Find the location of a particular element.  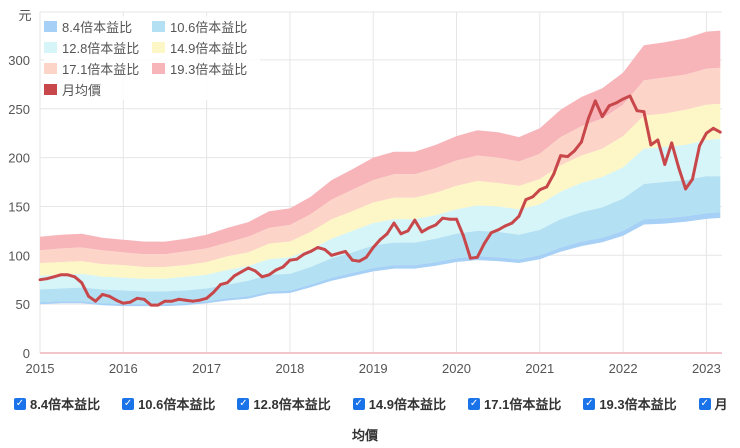

toggle-19-3: ✓ 19.3倍本益比 is located at coordinates (630, 403).